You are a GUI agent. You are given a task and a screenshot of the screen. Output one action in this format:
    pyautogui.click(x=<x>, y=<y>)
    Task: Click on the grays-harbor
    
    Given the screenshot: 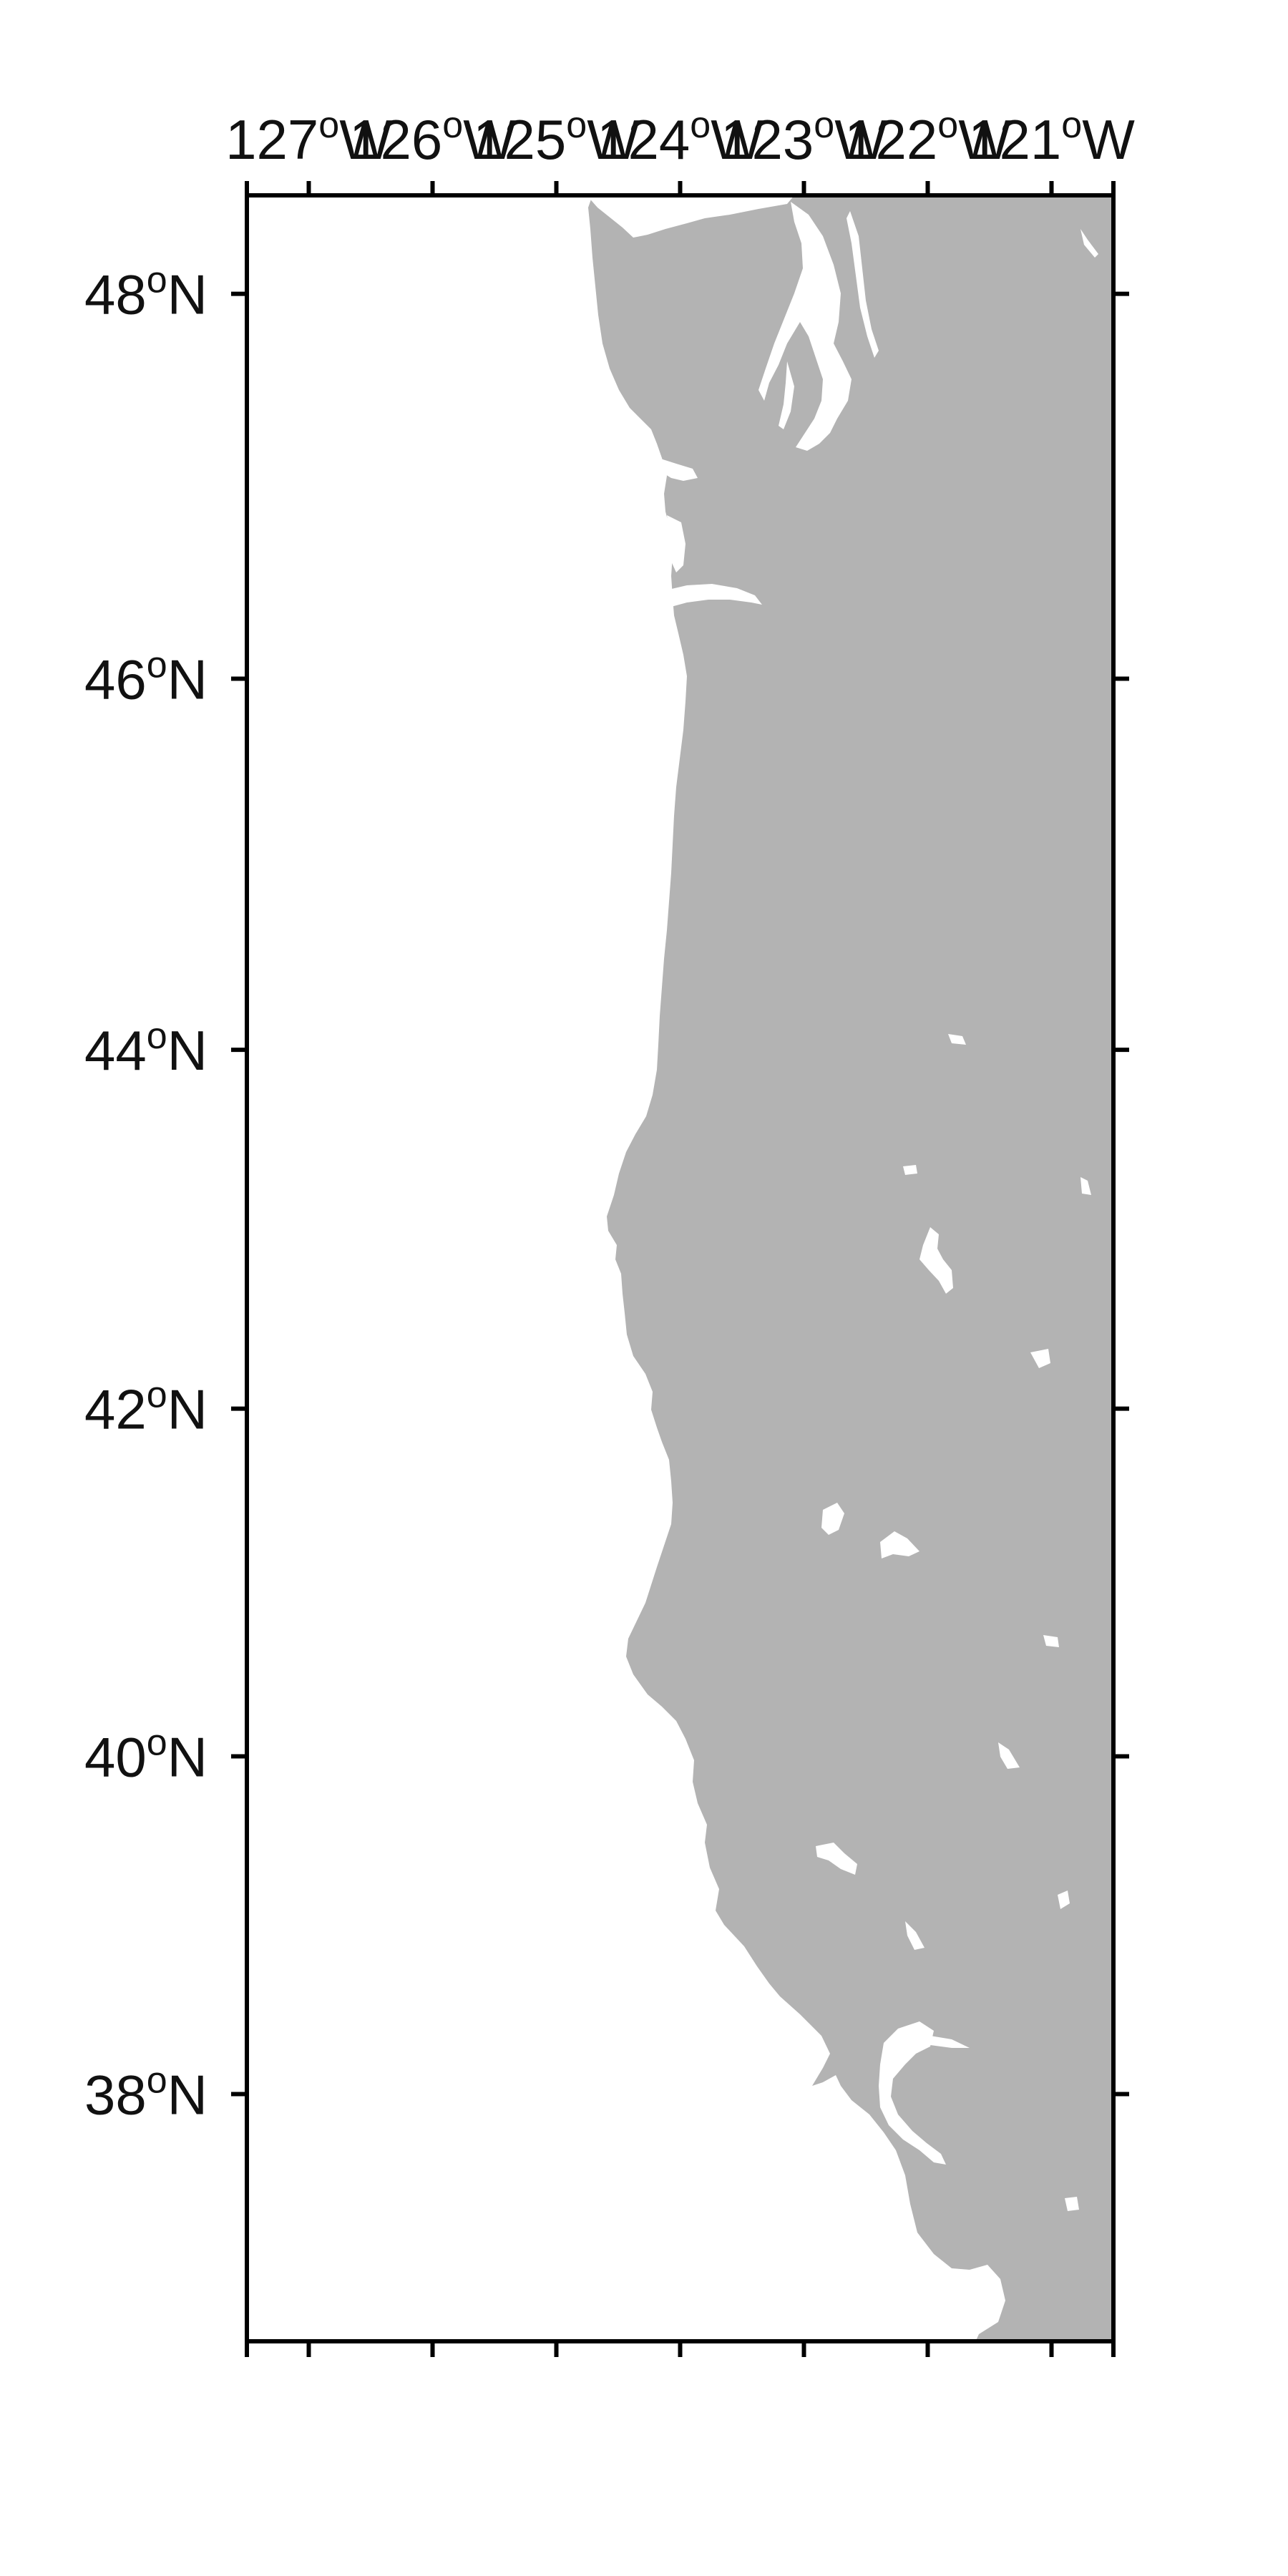 What is the action you would take?
    pyautogui.click(x=678, y=469)
    